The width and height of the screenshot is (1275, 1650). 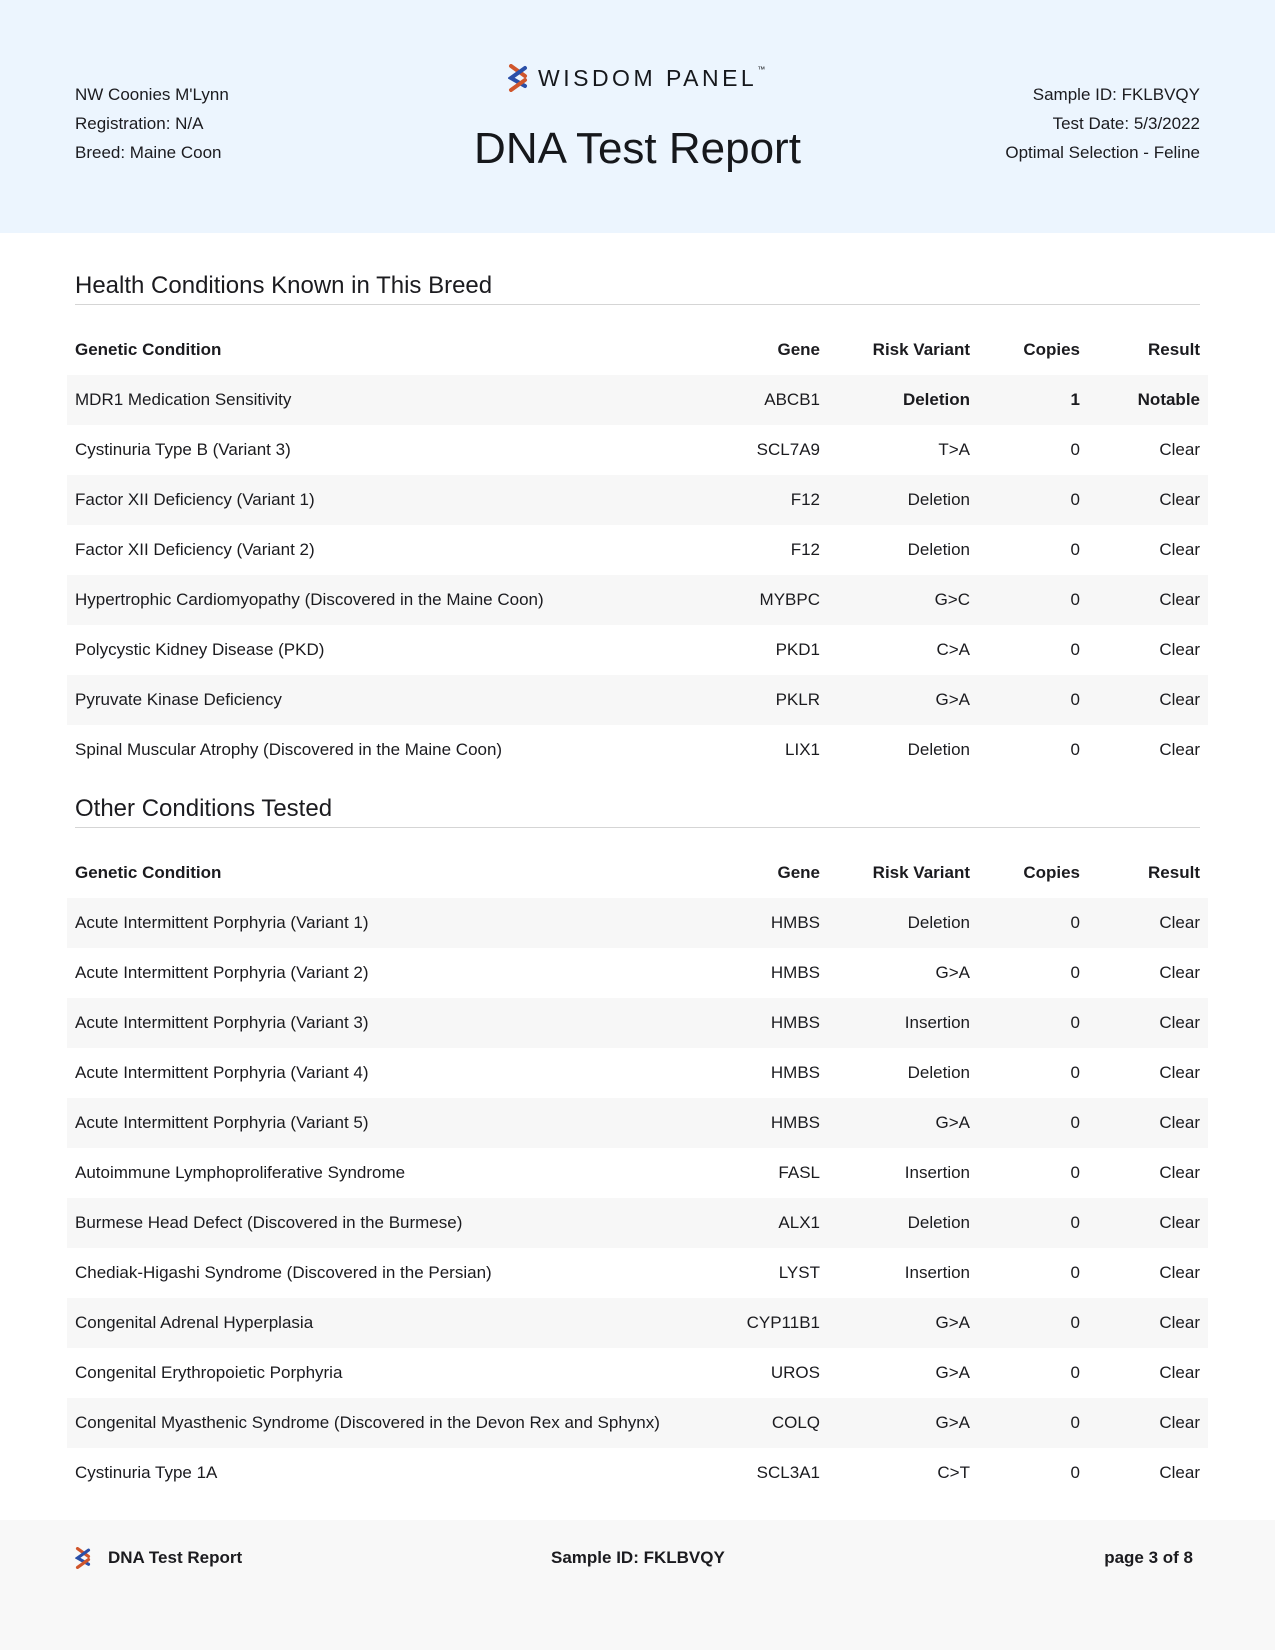 I want to click on cell-result: Notable, so click(x=1168, y=399).